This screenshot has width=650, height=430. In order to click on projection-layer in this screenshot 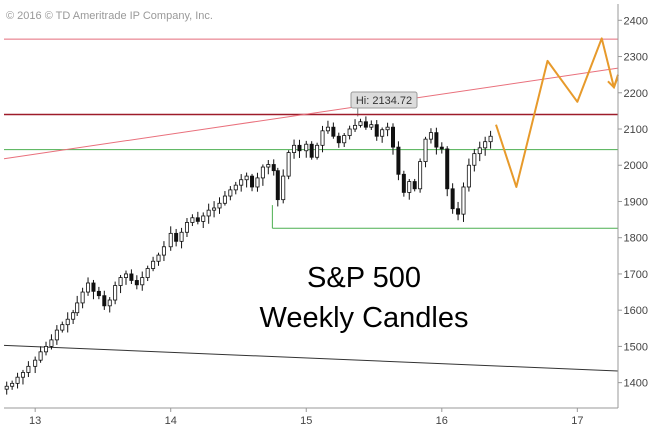, I will do `click(557, 112)`.